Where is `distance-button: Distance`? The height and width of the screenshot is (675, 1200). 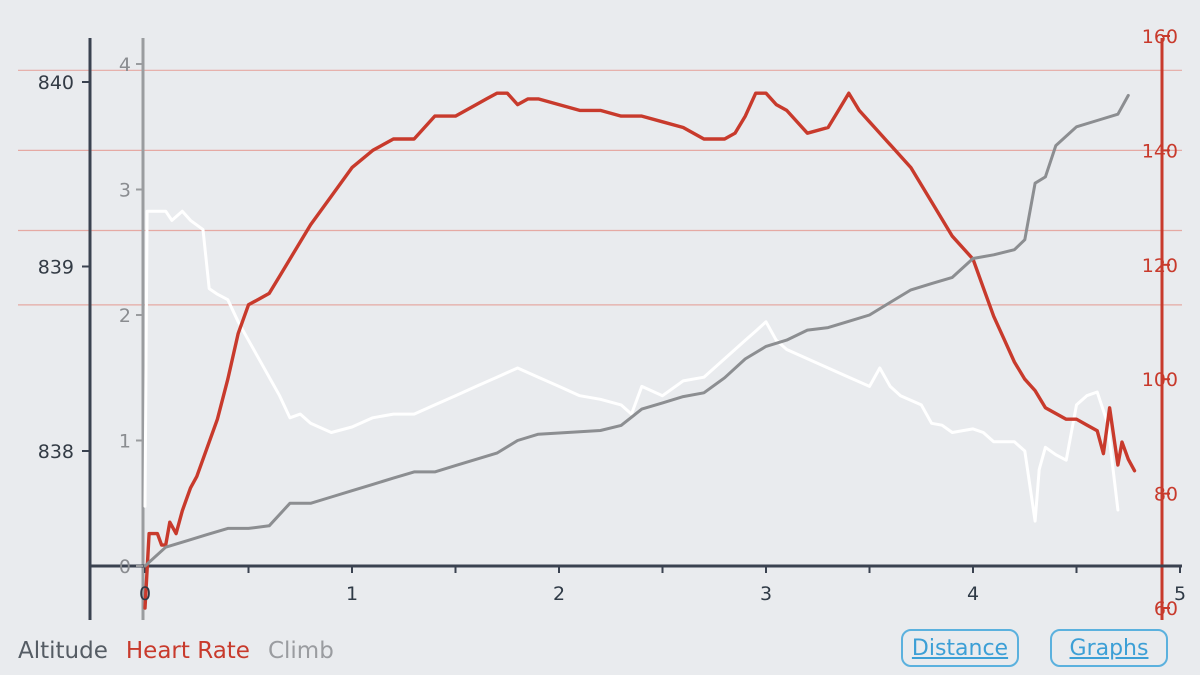 distance-button: Distance is located at coordinates (960, 648).